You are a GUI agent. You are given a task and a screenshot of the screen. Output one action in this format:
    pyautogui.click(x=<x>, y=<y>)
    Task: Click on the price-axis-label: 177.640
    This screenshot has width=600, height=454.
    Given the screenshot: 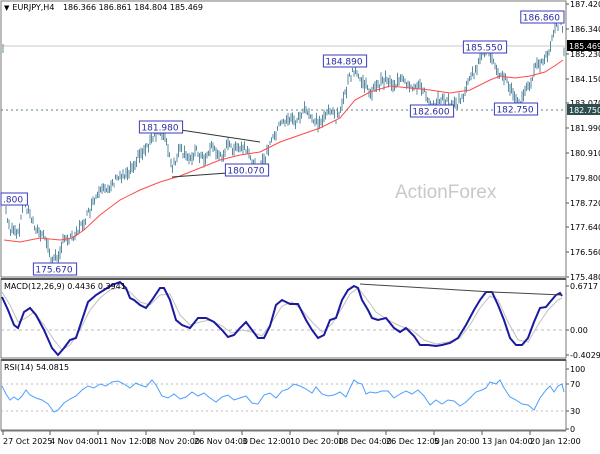 What is the action you would take?
    pyautogui.click(x=585, y=227)
    